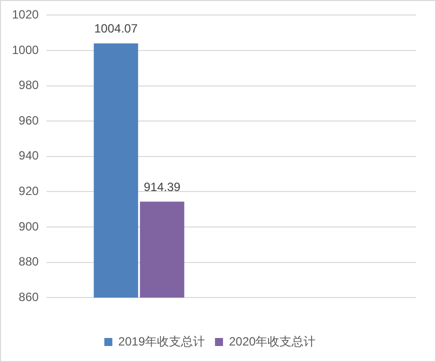 This screenshot has height=362, width=436. What do you see at coordinates (116, 29) in the screenshot?
I see `data-label: 1004.07` at bounding box center [116, 29].